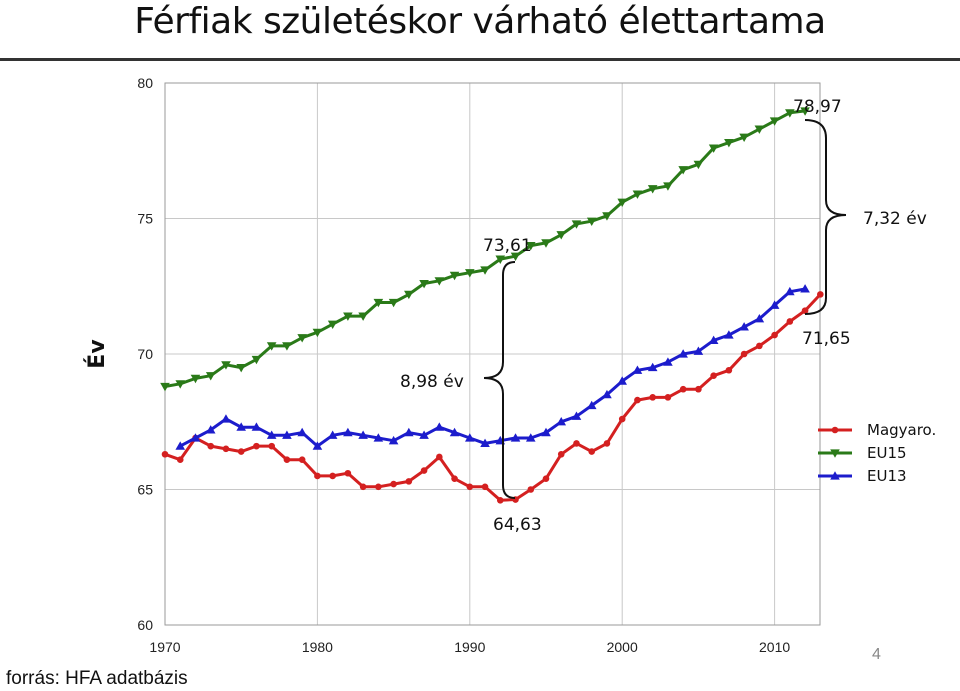 The width and height of the screenshot is (960, 691). I want to click on y-tick-label: 70, so click(145, 354).